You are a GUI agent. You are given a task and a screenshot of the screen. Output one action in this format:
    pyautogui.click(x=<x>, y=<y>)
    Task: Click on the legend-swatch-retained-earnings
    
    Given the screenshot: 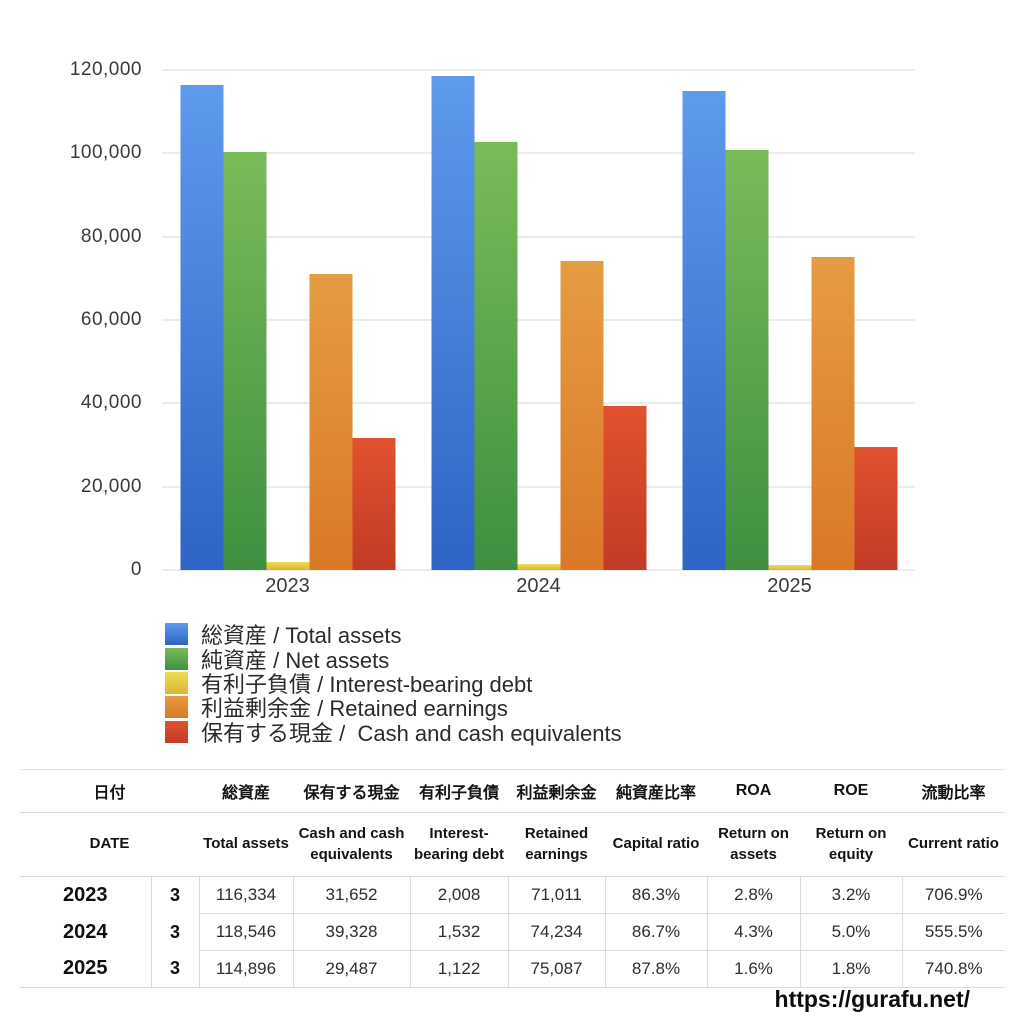 What is the action you would take?
    pyautogui.click(x=176, y=707)
    